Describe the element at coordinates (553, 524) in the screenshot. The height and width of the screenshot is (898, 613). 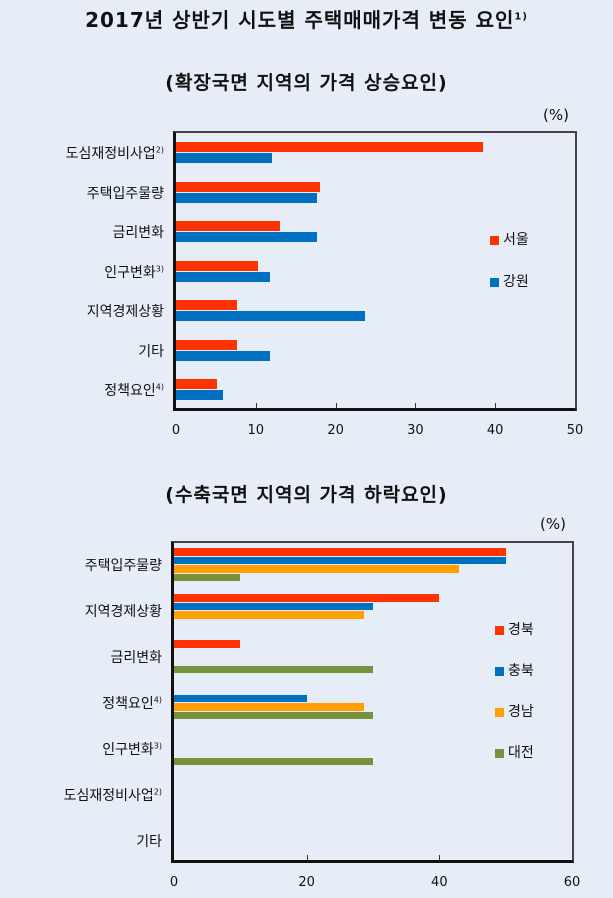
I see `chart2-unit: (%)` at that location.